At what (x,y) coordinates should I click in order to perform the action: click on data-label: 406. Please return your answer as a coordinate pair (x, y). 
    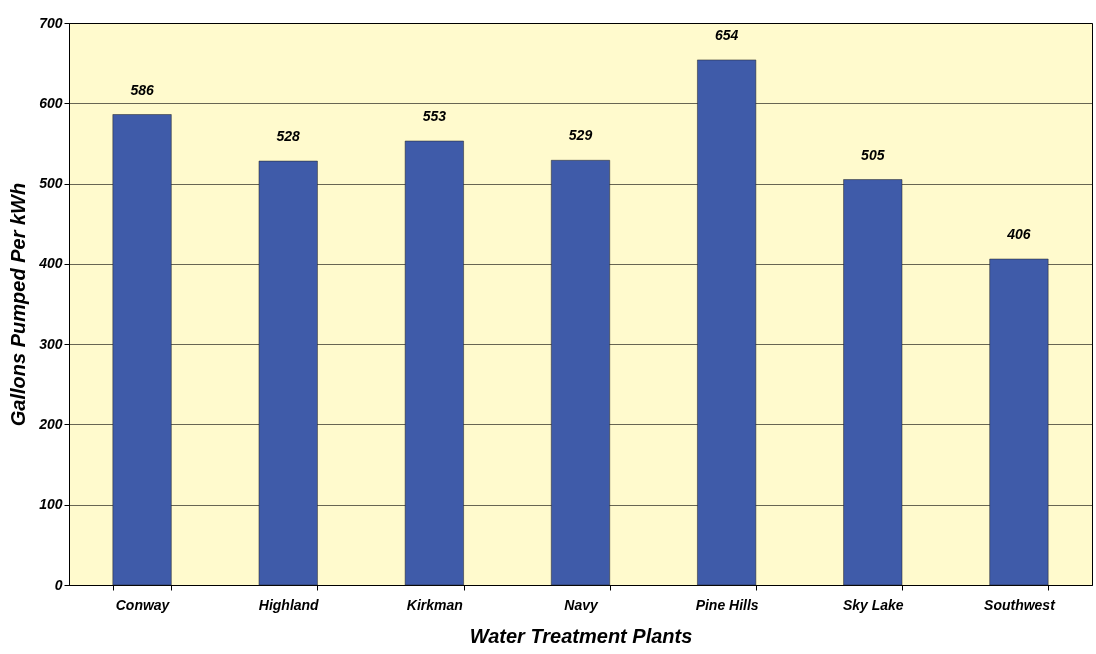
    Looking at the image, I should click on (1018, 234).